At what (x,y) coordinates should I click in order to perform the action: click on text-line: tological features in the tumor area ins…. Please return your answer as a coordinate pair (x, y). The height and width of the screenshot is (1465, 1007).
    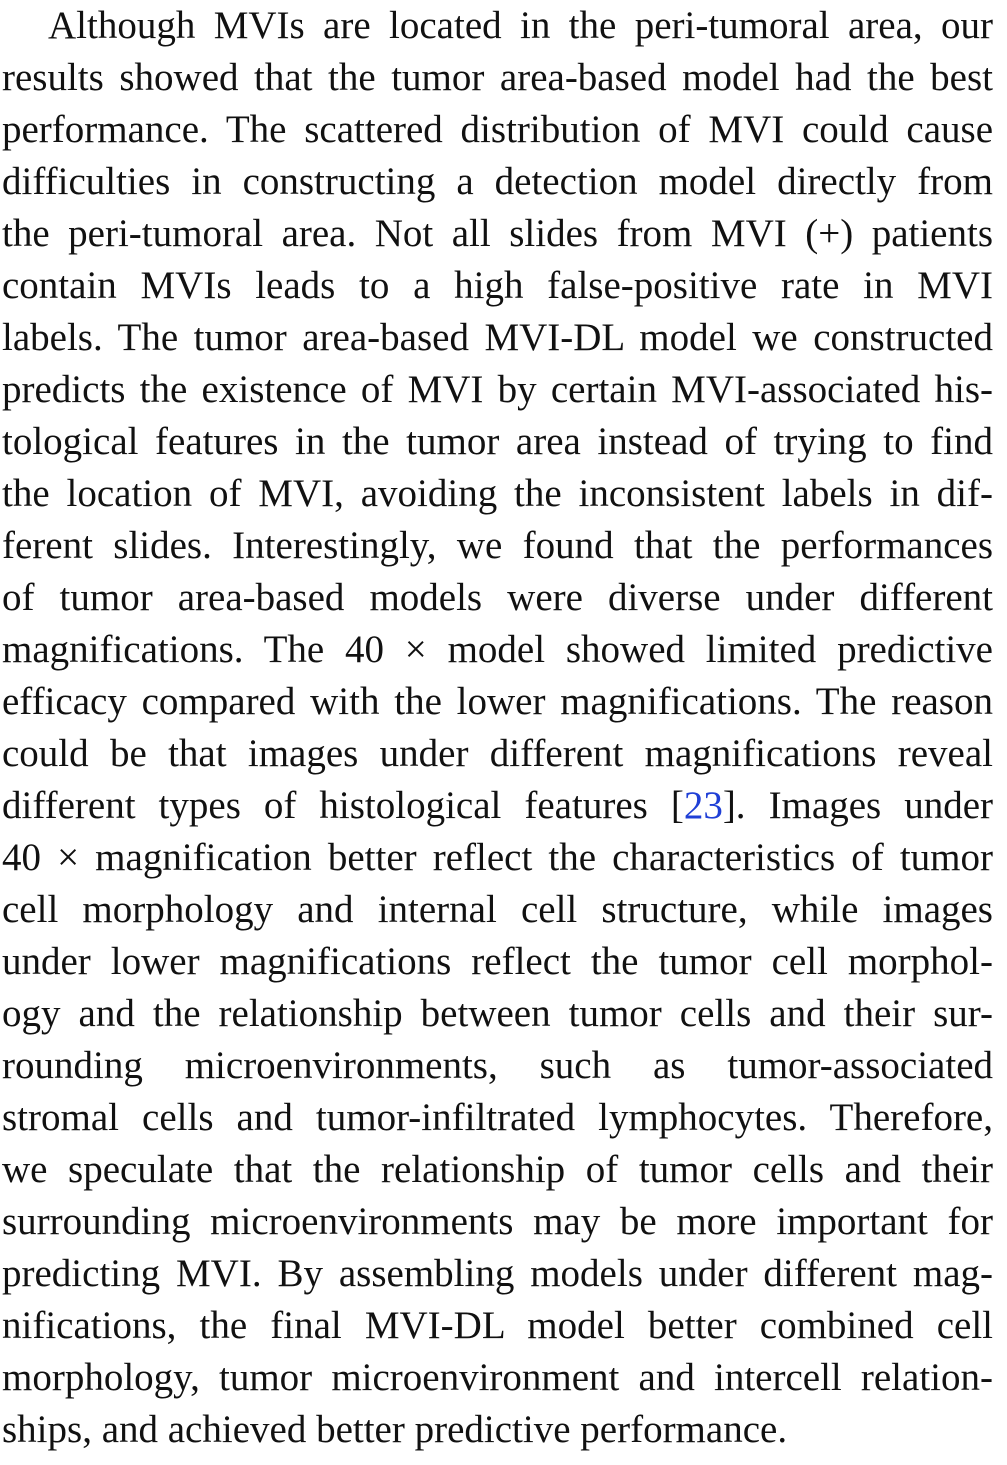
    Looking at the image, I should click on (497, 441).